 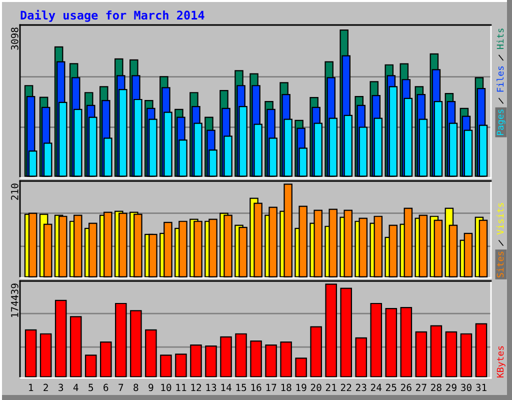 What do you see at coordinates (112, 16) in the screenshot?
I see `chart-title: Daily usage for March 2014` at bounding box center [112, 16].